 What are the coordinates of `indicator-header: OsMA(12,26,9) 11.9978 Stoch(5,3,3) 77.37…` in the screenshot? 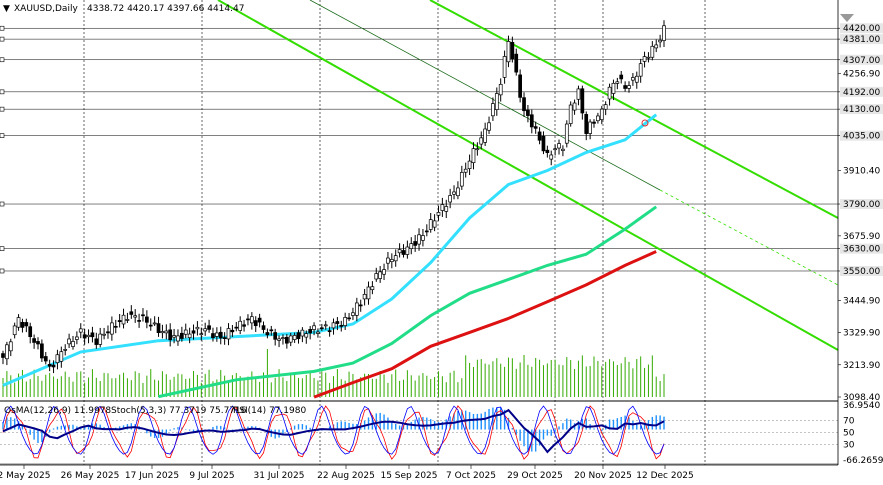 It's located at (155, 411).